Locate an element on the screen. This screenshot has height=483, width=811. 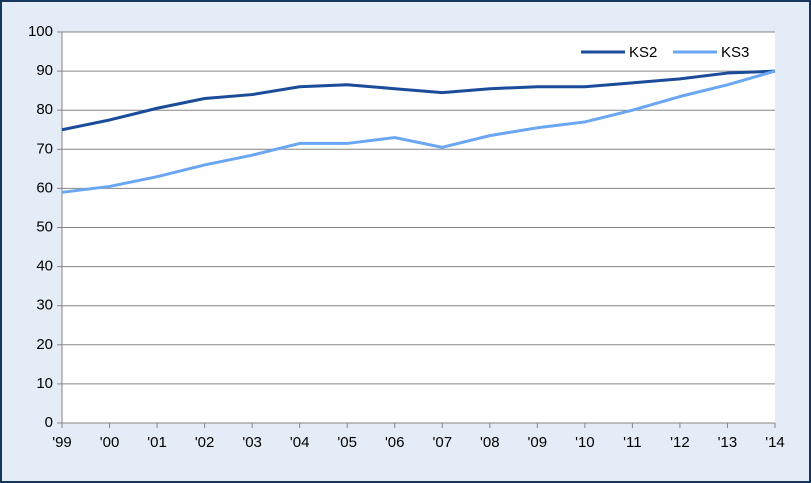
x-tick-label: '09 is located at coordinates (538, 442).